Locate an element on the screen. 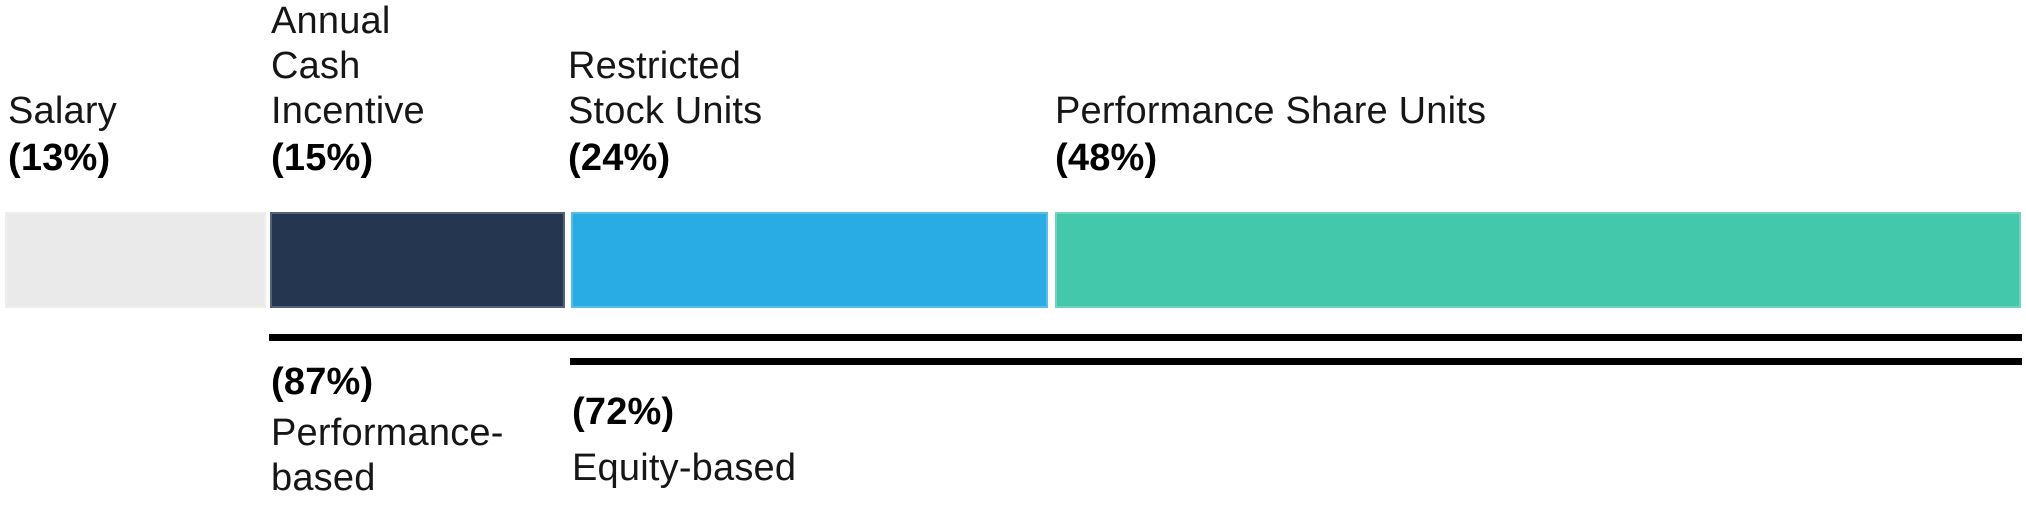 This screenshot has width=2026, height=506. bar-segment-restricted-stock-units is located at coordinates (809, 260).